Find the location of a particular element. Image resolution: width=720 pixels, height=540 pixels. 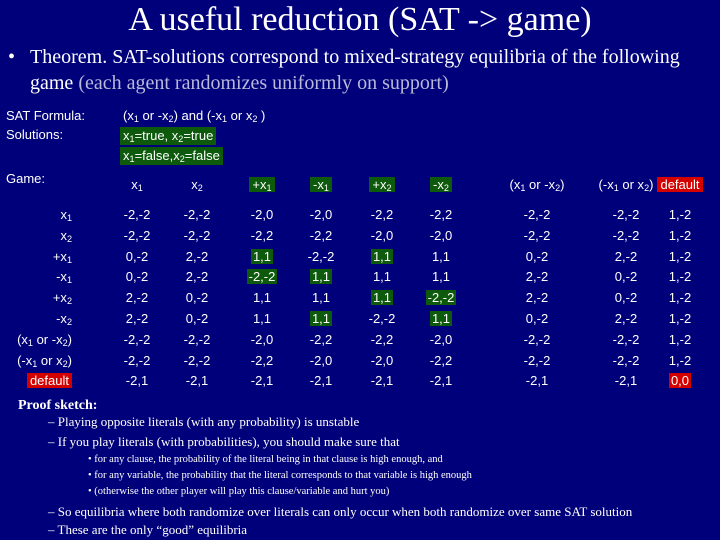

column-header: -x2 is located at coordinates (441, 185).